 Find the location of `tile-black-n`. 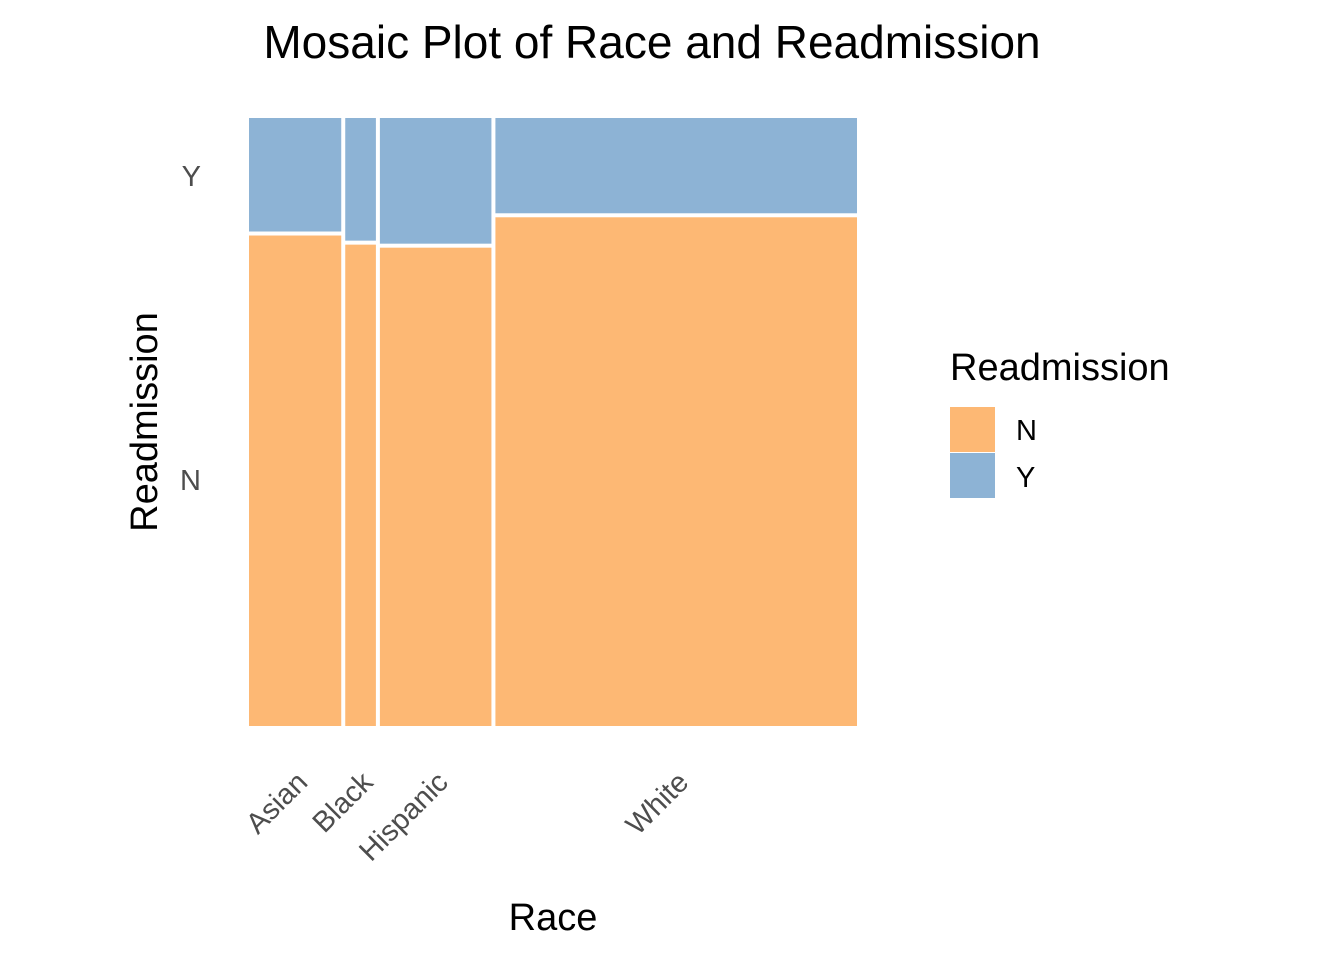

tile-black-n is located at coordinates (360, 485).